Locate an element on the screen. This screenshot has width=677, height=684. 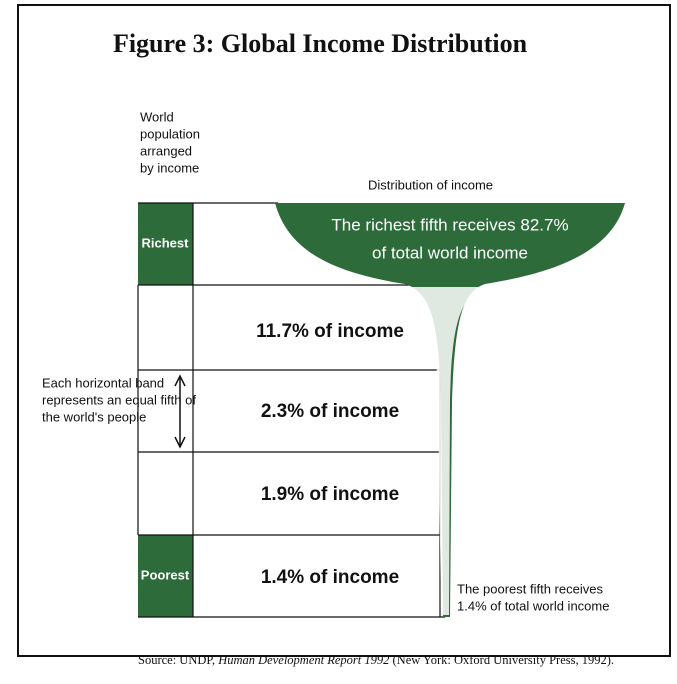
poorest-note: The poorest fifth receives is located at coordinates (530, 588).